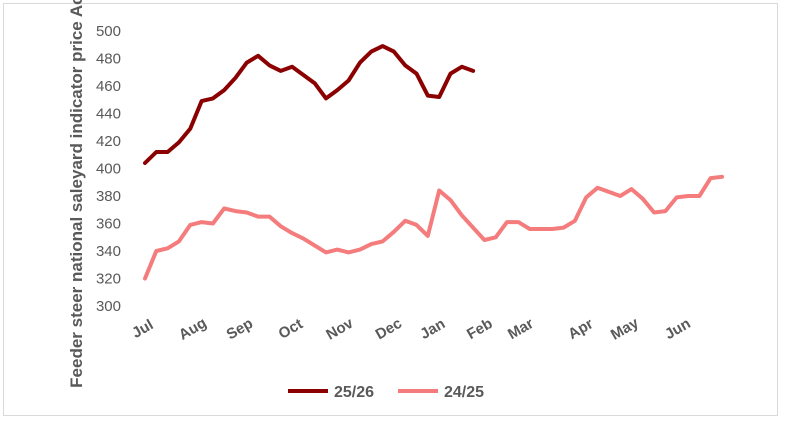 The width and height of the screenshot is (796, 421). I want to click on y-axis-ticks: 300 320 340 360 380 400 420 440 460 480 500, so click(108, 169).